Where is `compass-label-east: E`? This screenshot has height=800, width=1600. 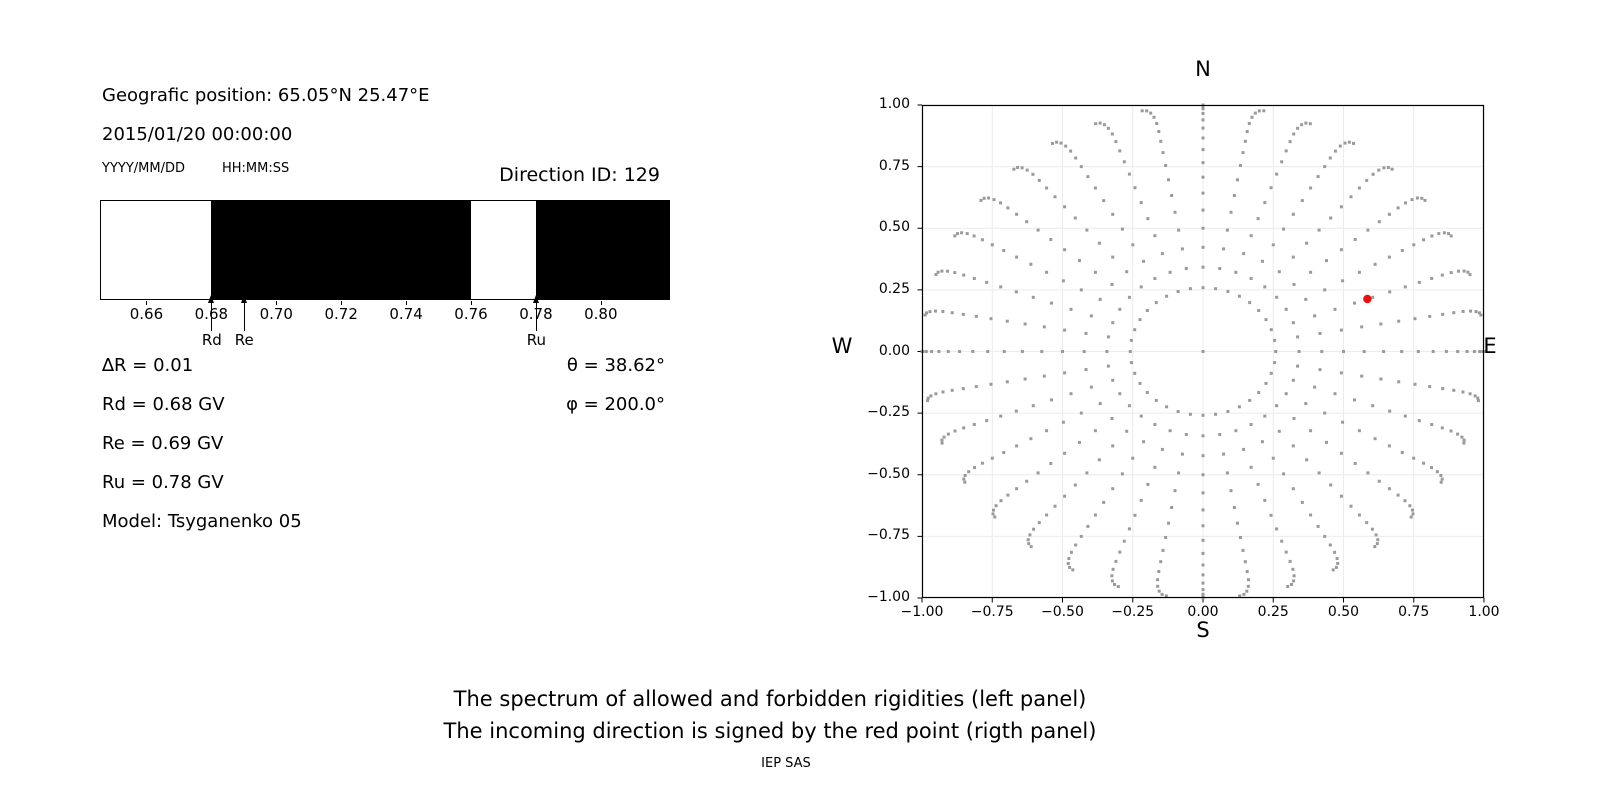 compass-label-east: E is located at coordinates (1490, 346).